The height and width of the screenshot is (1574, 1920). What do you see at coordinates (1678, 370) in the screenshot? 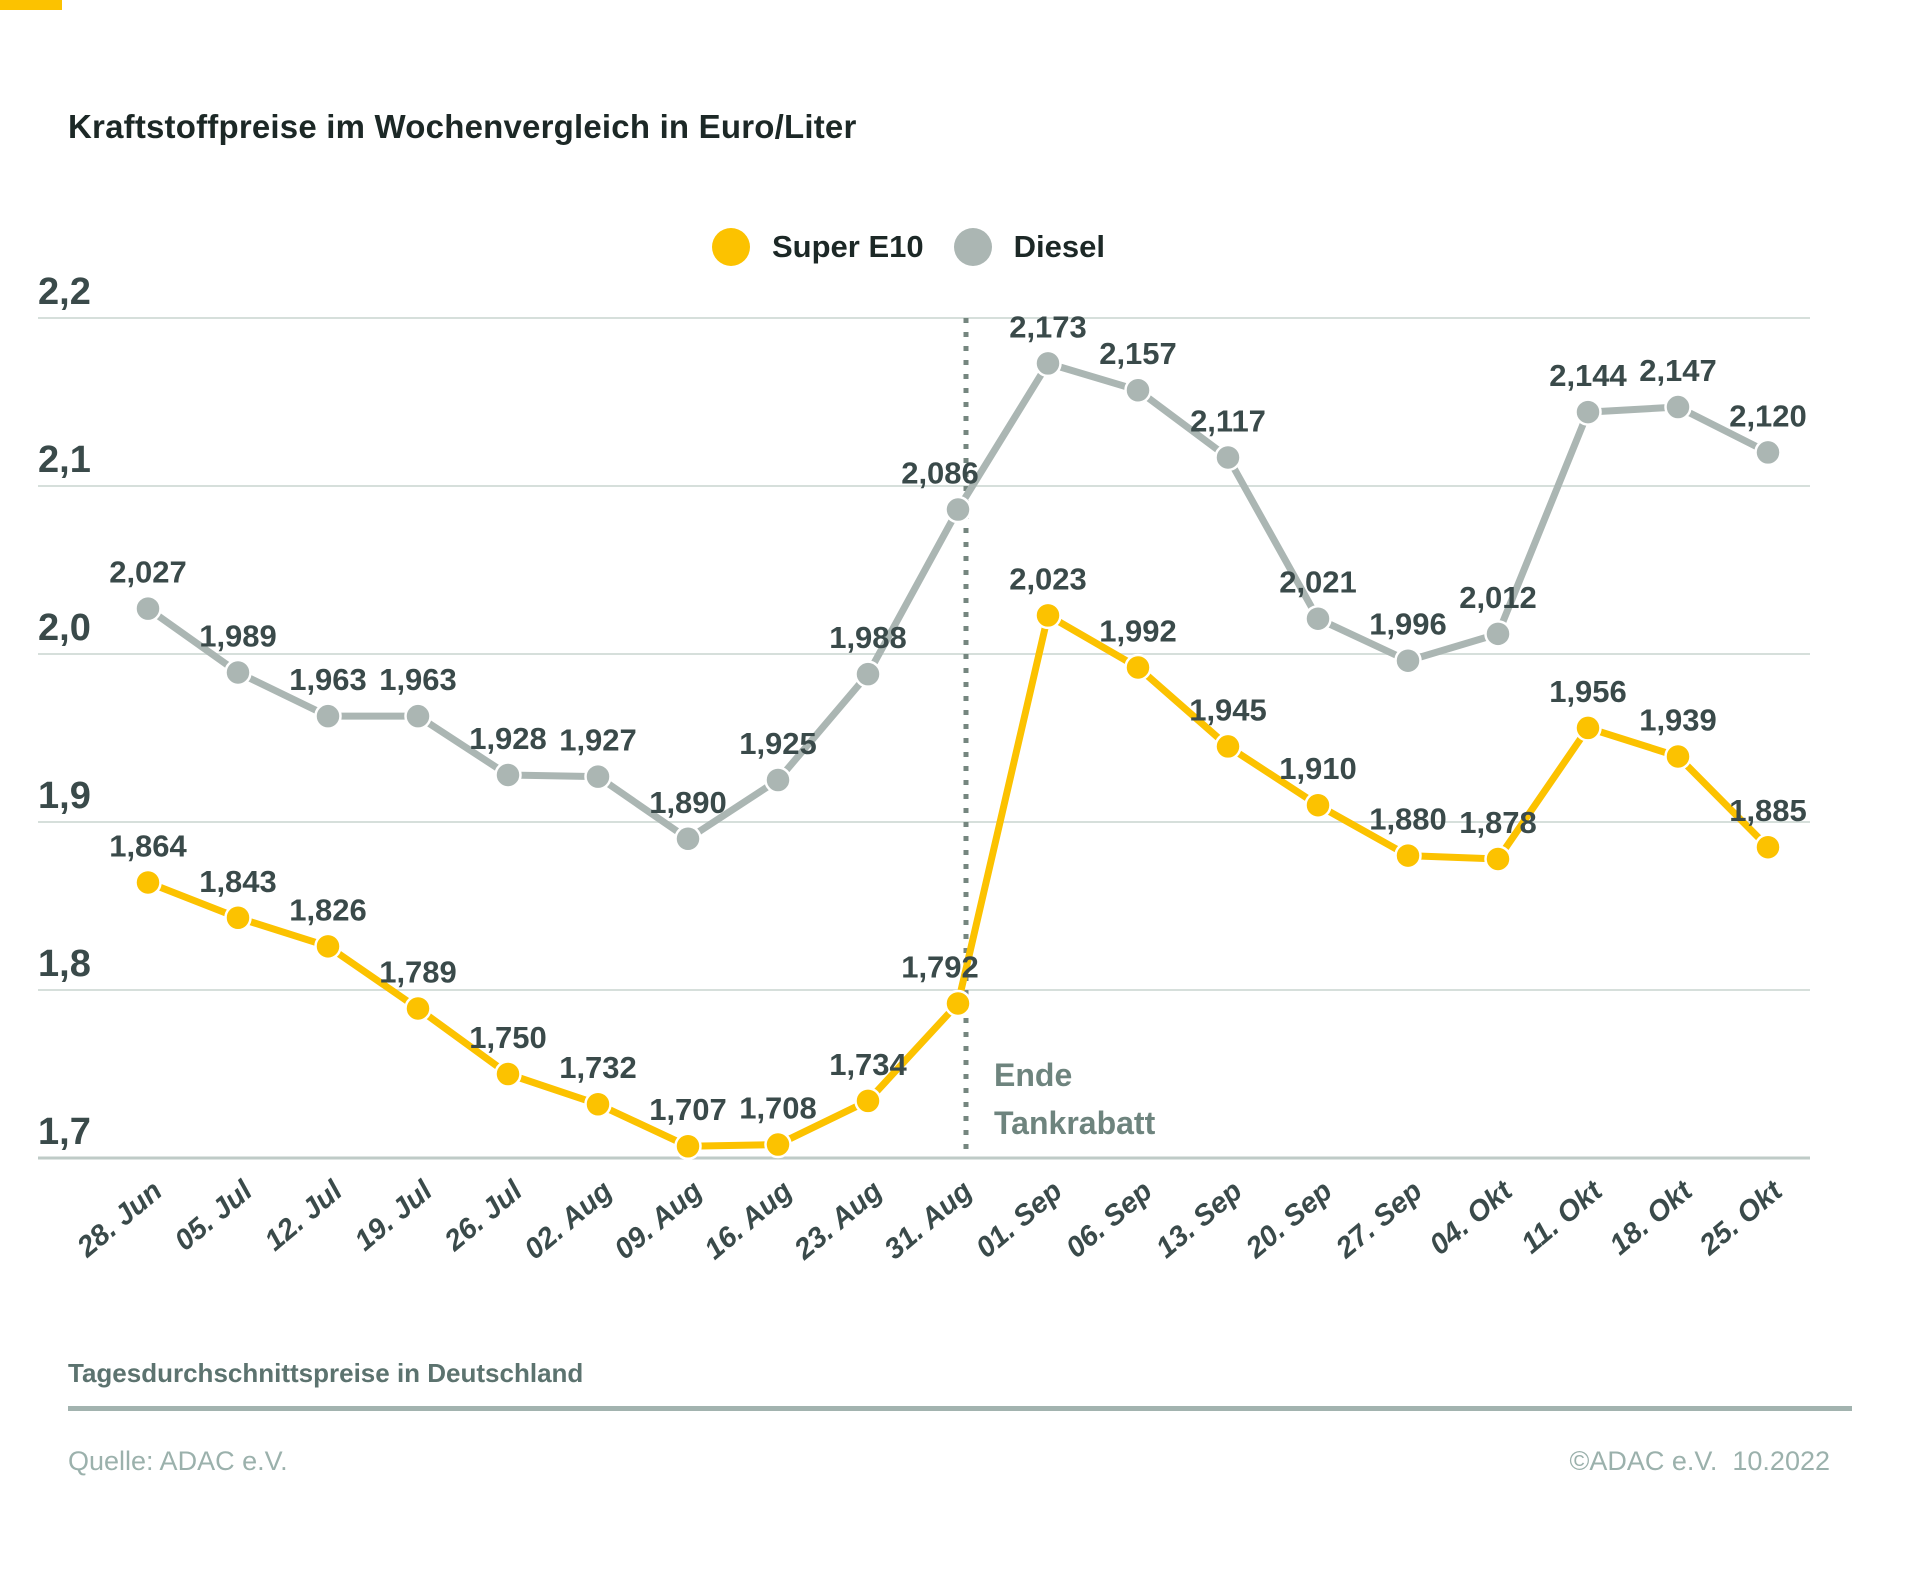
I see `value-label-diesel: 2,147` at bounding box center [1678, 370].